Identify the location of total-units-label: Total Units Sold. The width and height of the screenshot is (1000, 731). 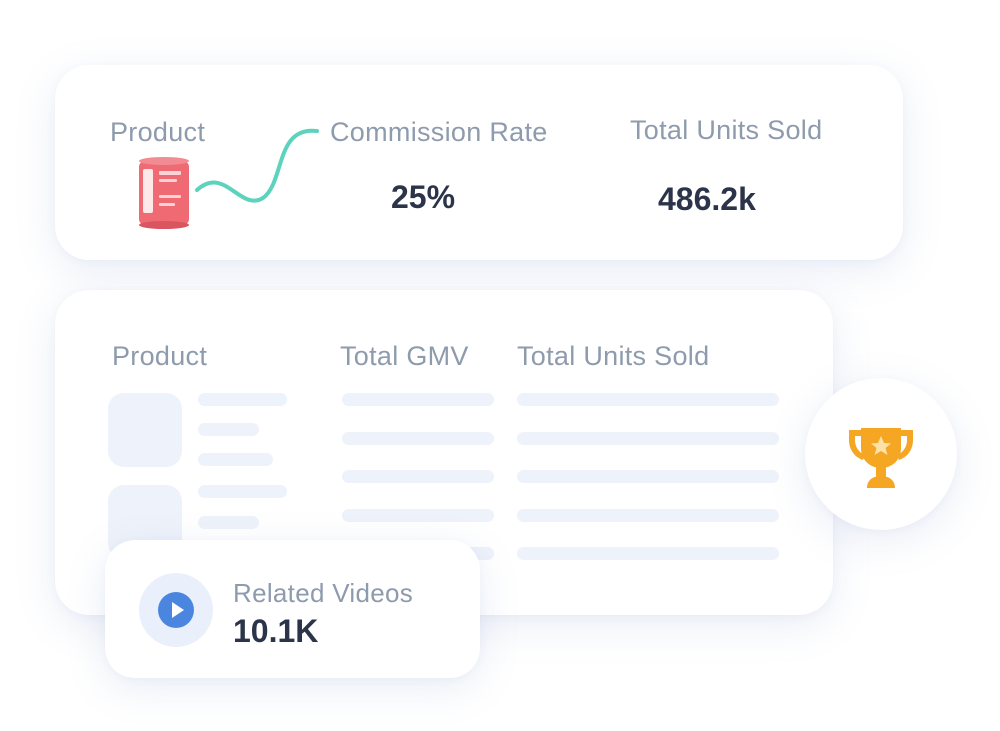
(726, 130).